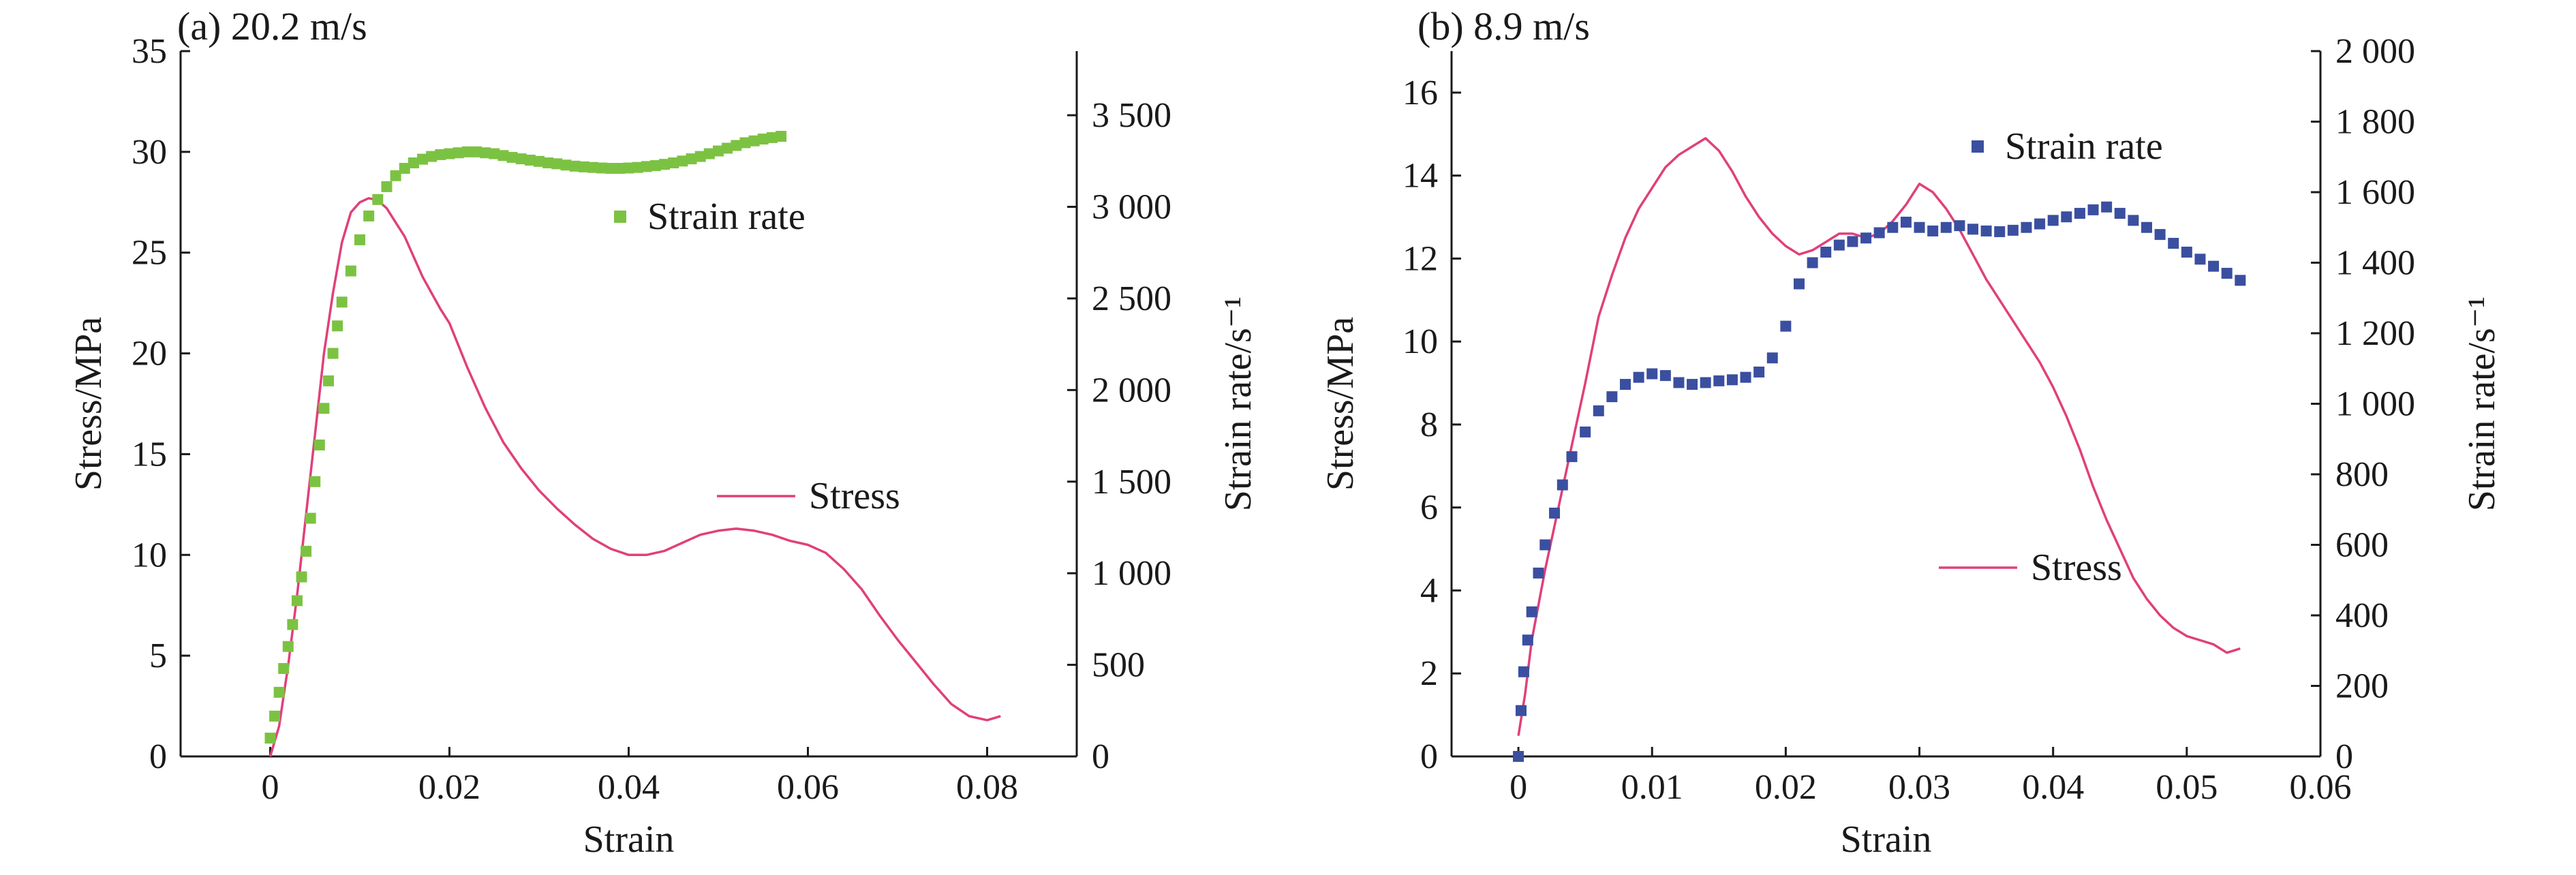 The width and height of the screenshot is (2576, 875). What do you see at coordinates (808, 788) in the screenshot?
I see `x-tick-label: 0.06` at bounding box center [808, 788].